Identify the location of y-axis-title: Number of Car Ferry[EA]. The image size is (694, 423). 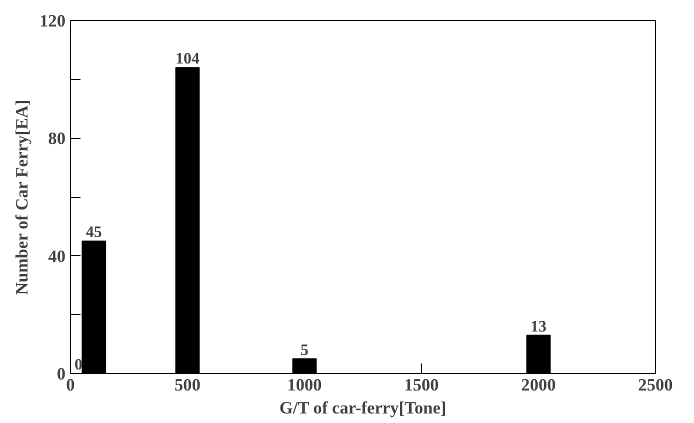
(22, 197).